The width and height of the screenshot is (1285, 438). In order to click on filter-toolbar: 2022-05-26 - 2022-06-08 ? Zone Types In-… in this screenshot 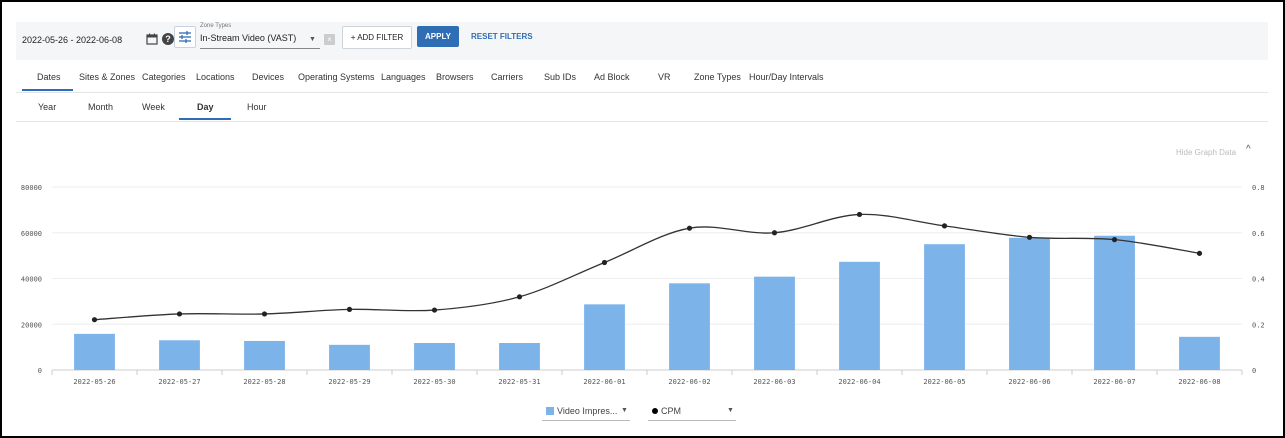, I will do `click(642, 41)`.